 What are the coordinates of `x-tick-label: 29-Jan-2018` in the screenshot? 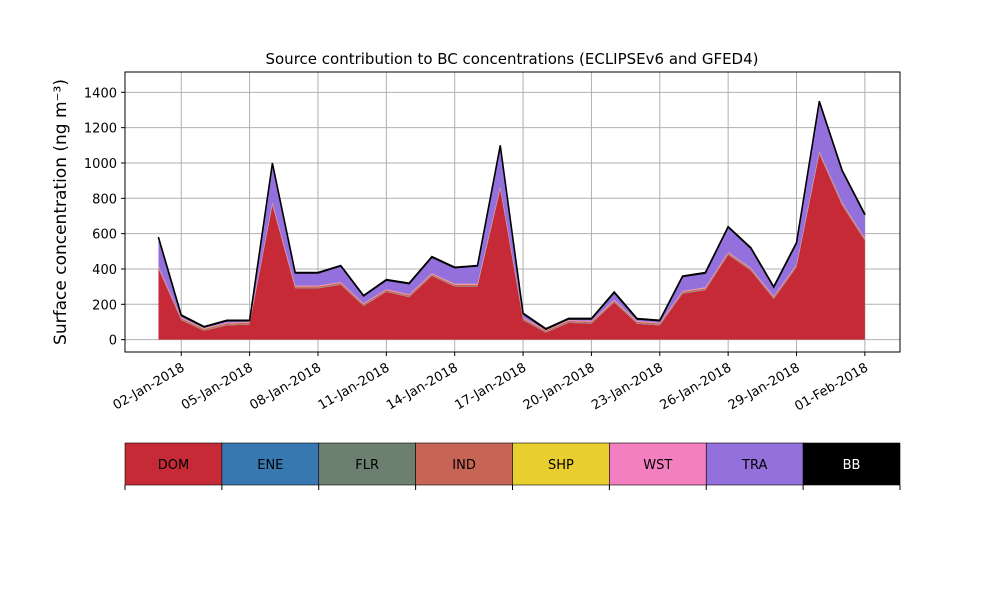 It's located at (764, 386).